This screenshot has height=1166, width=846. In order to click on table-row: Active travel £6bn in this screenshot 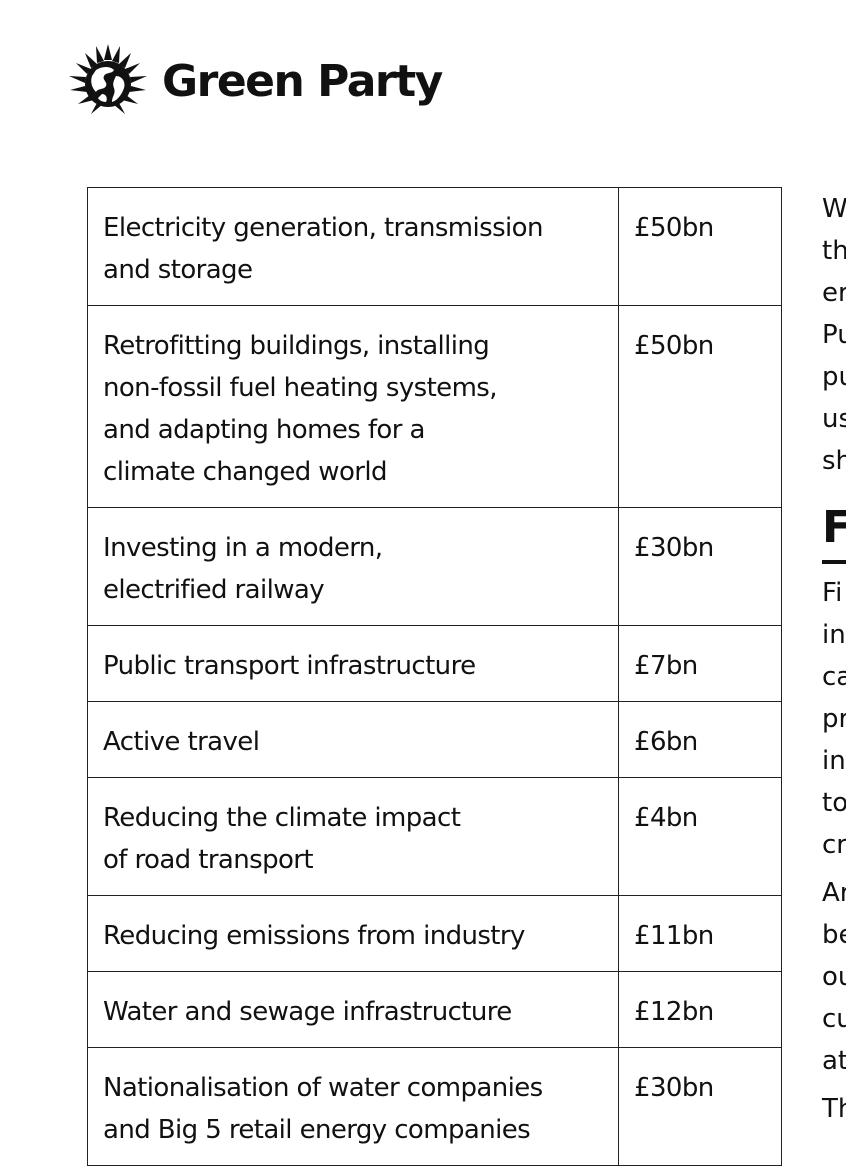, I will do `click(434, 739)`.